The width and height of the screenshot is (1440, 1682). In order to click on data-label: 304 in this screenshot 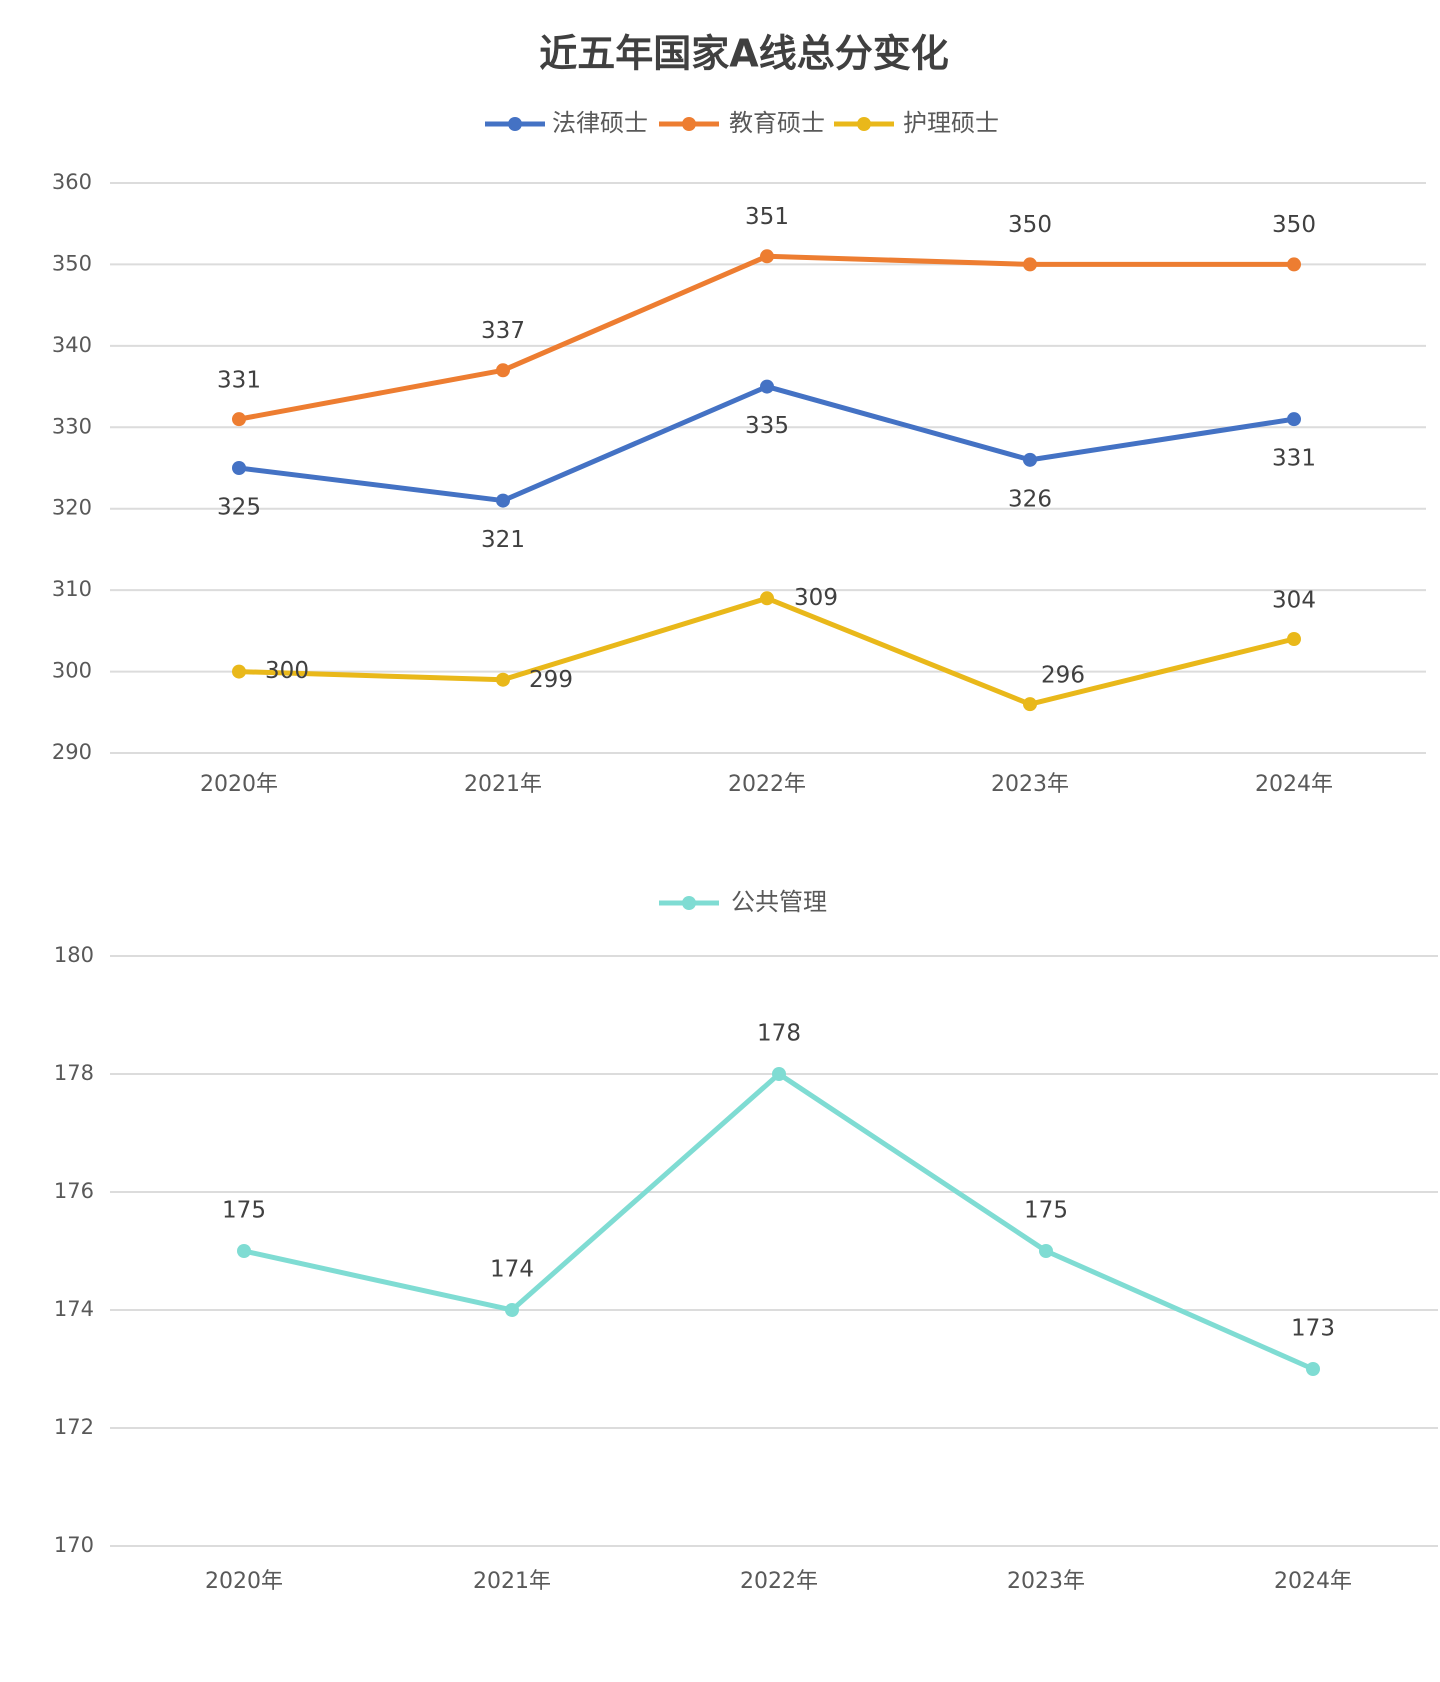, I will do `click(1294, 601)`.